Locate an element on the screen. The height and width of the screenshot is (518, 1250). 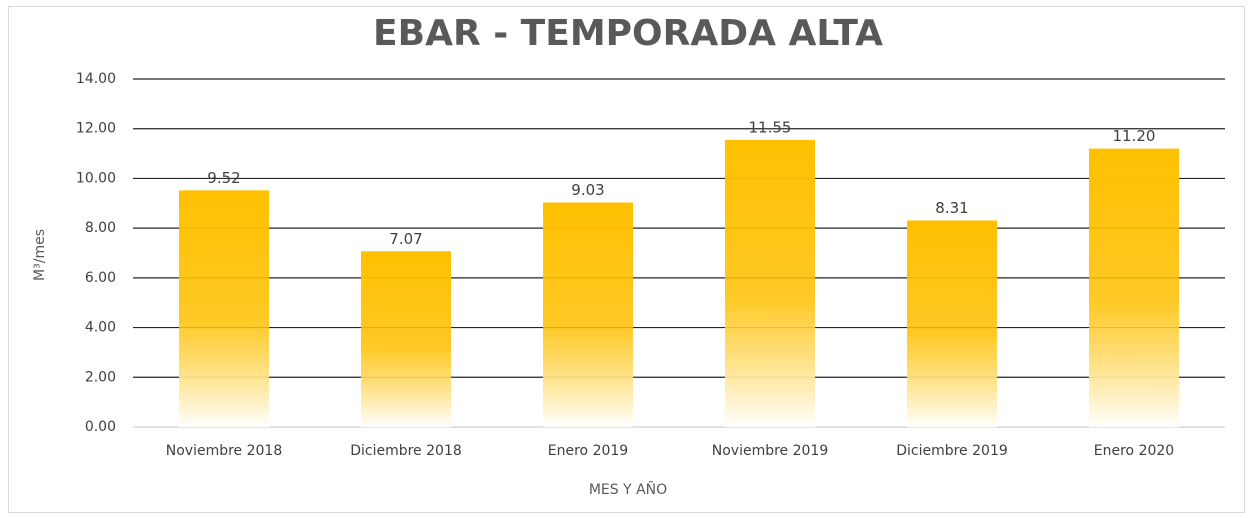
x-tick-label: Enero 2019 is located at coordinates (588, 451).